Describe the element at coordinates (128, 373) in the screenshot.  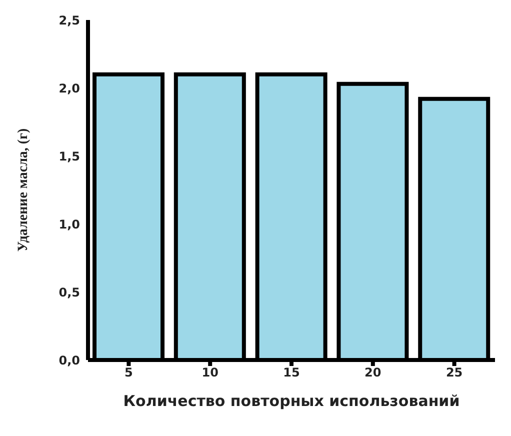
I see `x-tick-label: 5` at that location.